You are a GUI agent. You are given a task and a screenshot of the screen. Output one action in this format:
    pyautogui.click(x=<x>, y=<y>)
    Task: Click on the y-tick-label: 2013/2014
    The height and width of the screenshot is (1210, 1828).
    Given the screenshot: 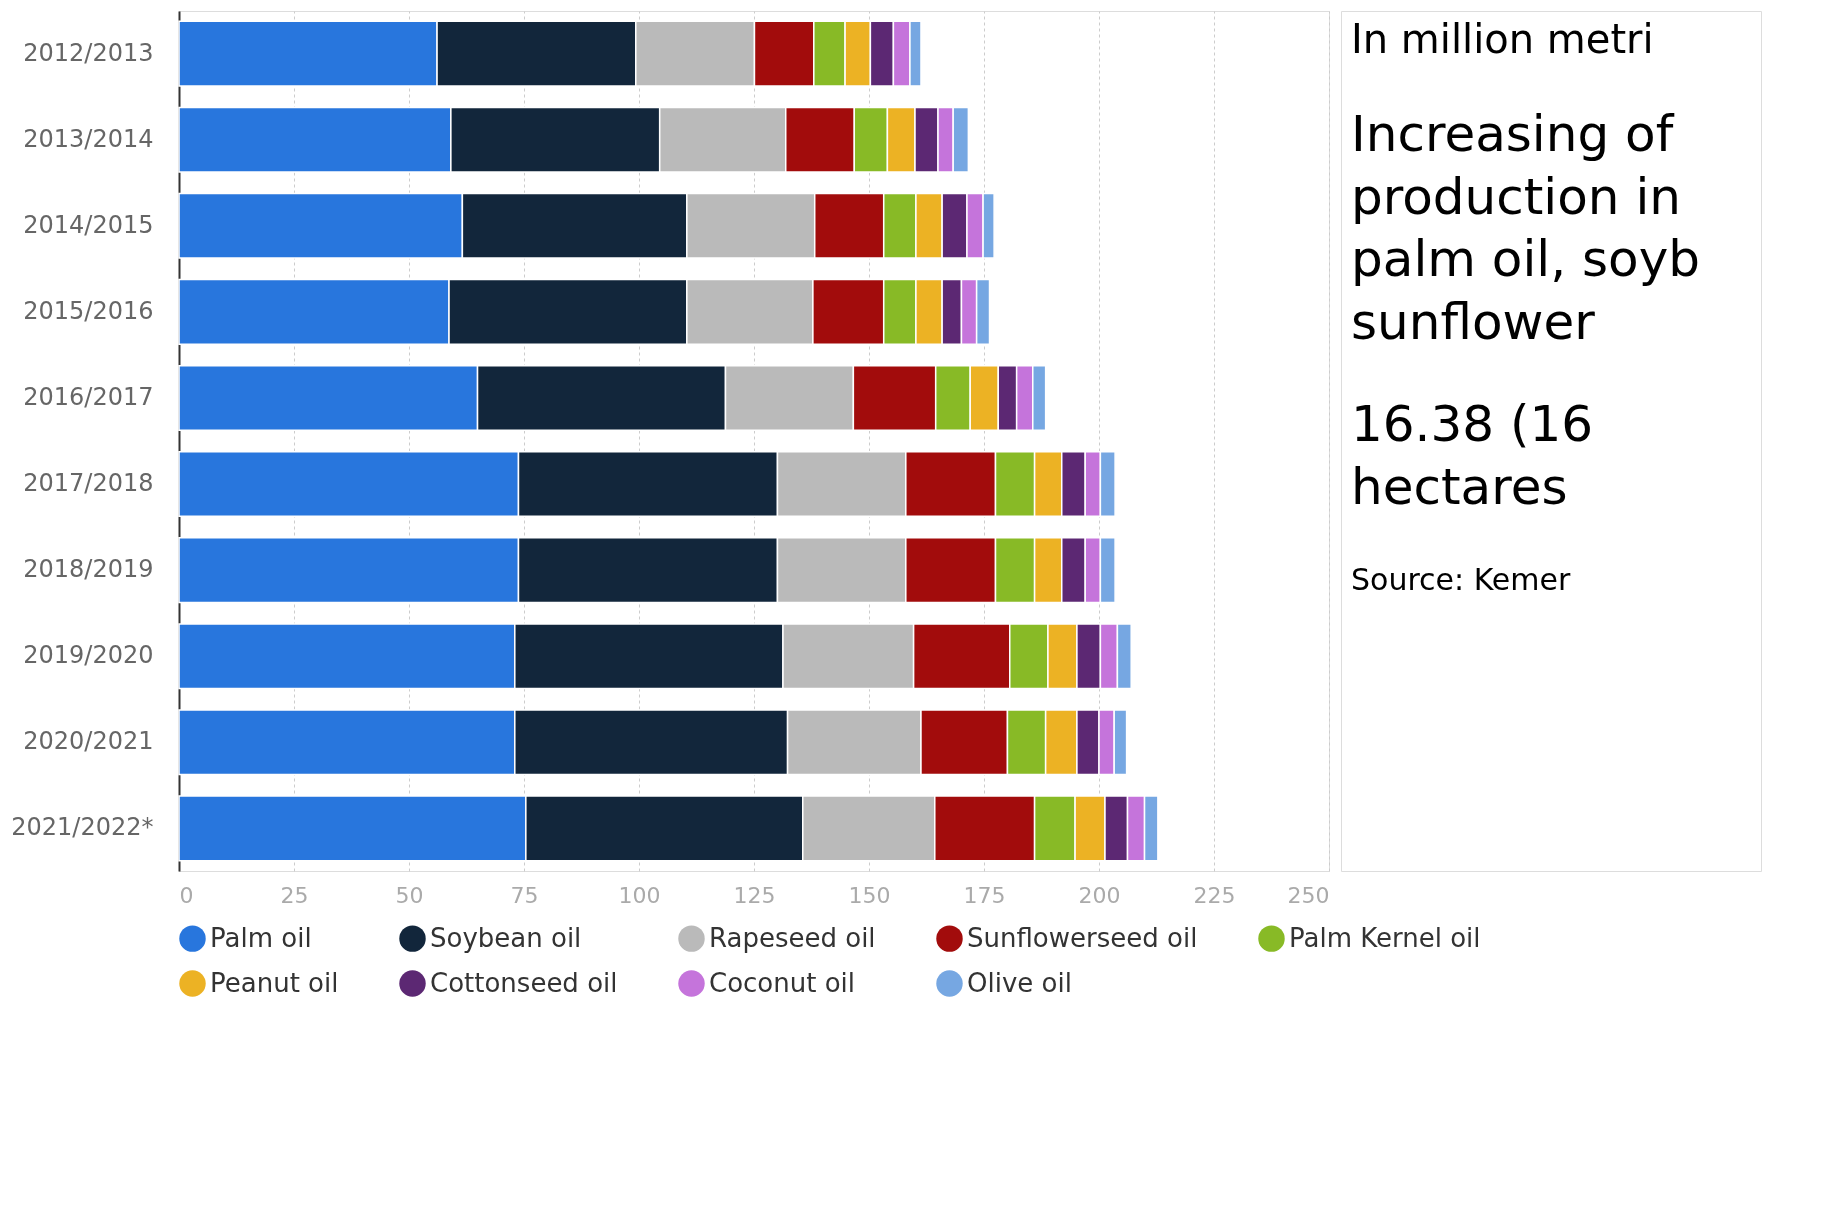 What is the action you would take?
    pyautogui.click(x=88, y=138)
    